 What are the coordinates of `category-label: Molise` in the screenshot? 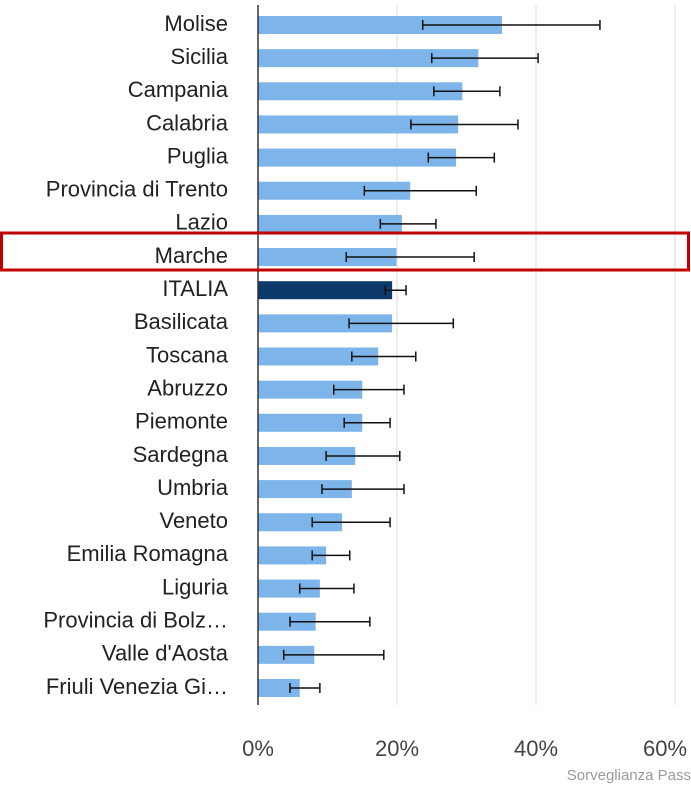 It's located at (196, 23).